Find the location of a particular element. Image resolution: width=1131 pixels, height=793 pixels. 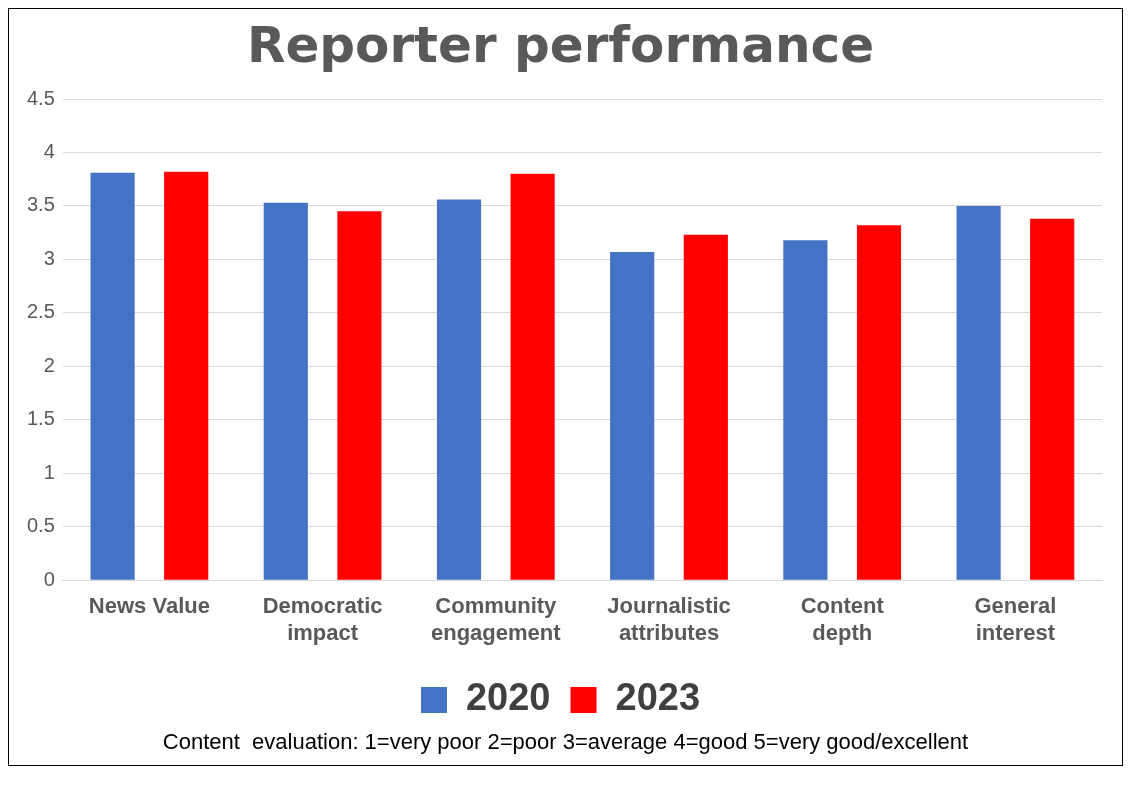

y-tick-label: 4.5 is located at coordinates (40, 97).